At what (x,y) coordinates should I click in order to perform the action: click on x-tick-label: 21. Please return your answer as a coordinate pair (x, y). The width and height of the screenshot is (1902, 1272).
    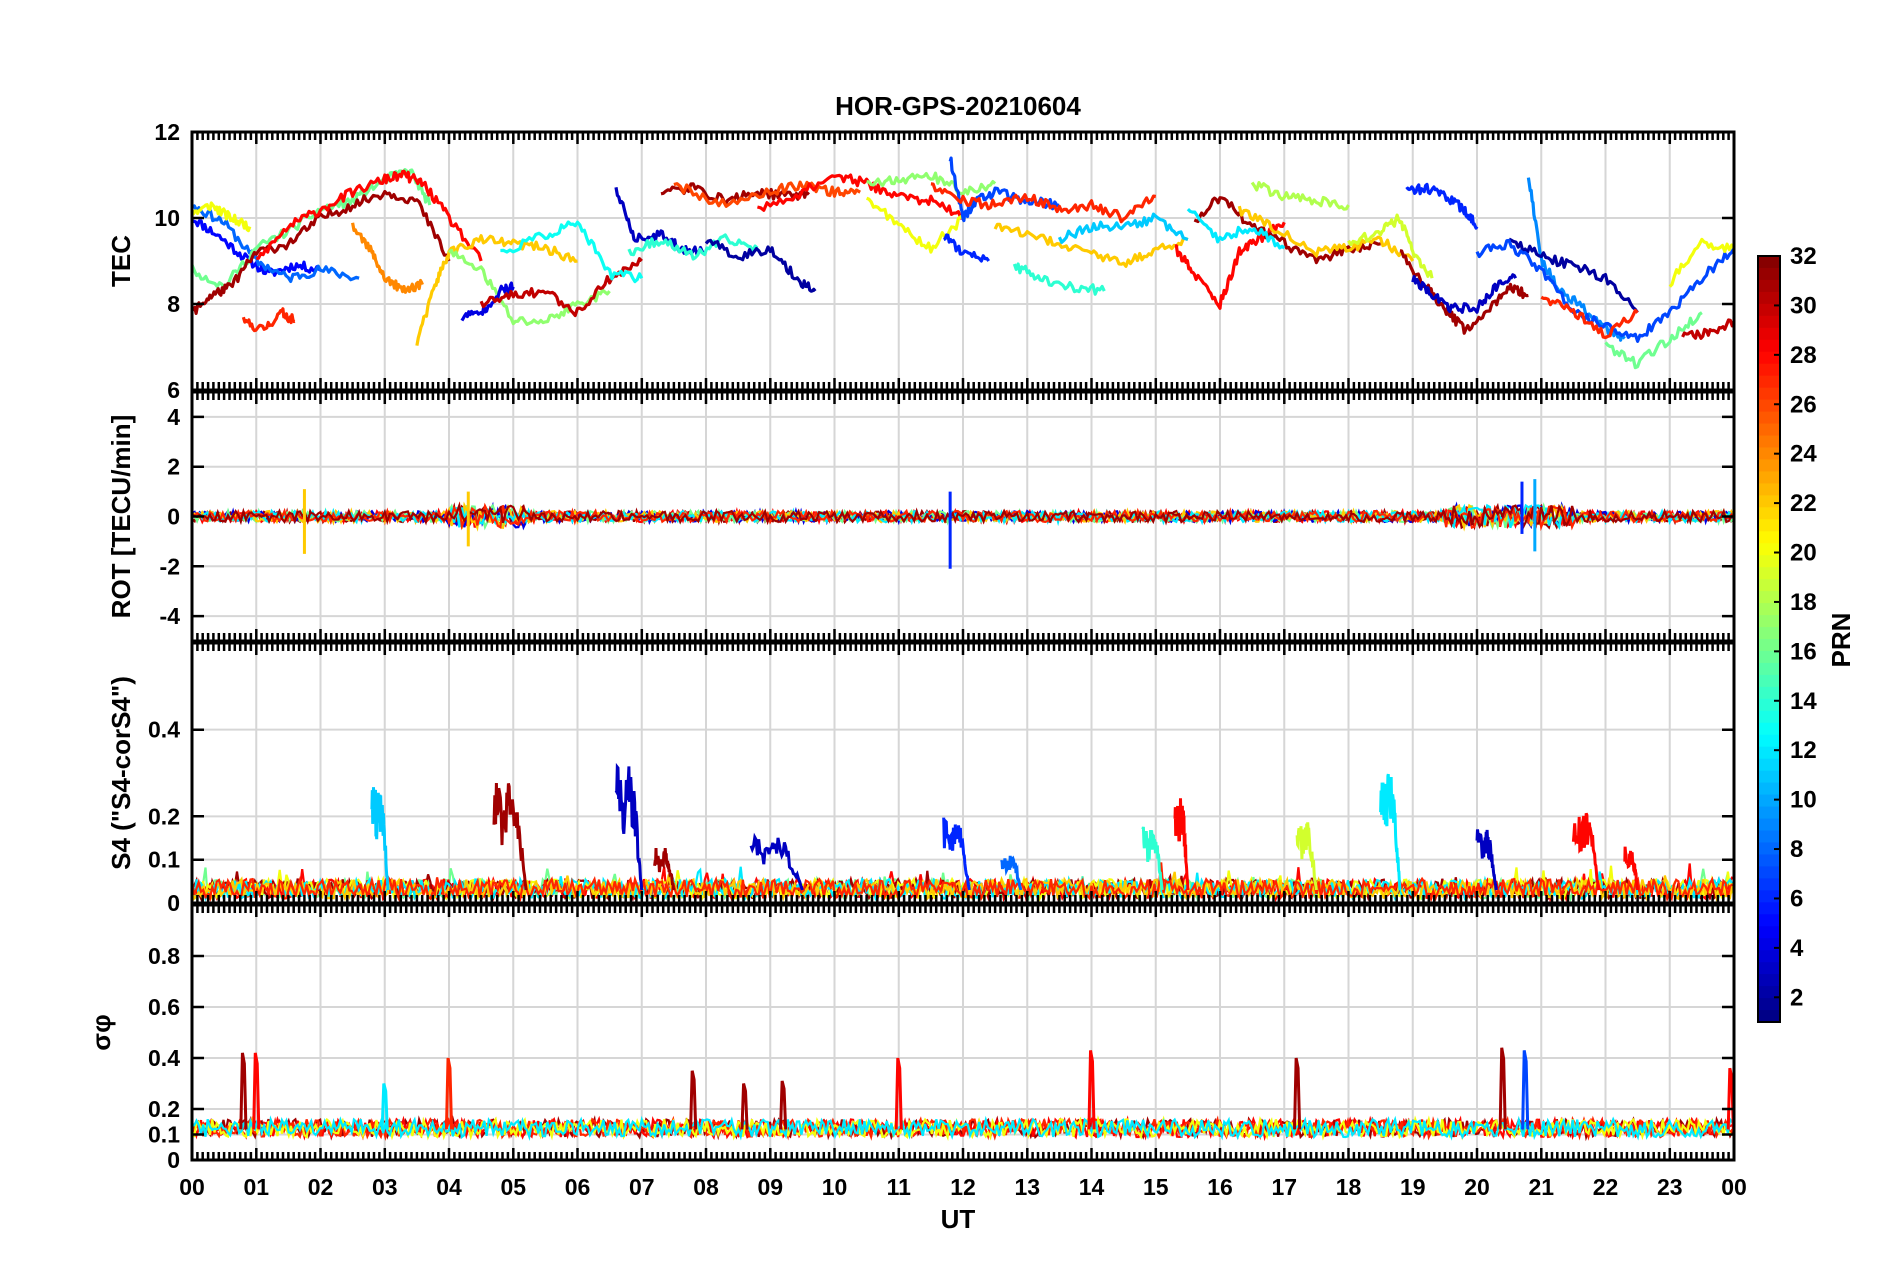
    Looking at the image, I should click on (1541, 1187).